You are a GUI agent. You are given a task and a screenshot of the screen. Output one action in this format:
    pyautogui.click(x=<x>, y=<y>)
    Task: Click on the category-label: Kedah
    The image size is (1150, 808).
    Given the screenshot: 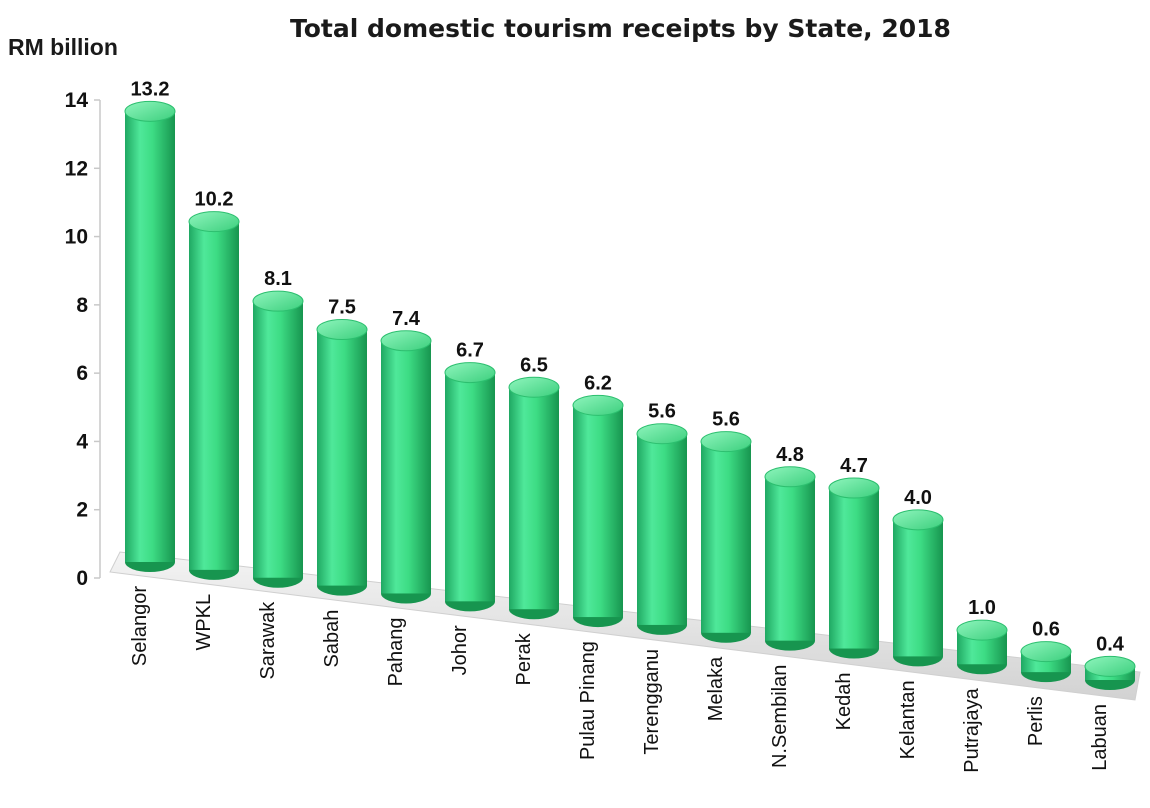 What is the action you would take?
    pyautogui.click(x=844, y=702)
    